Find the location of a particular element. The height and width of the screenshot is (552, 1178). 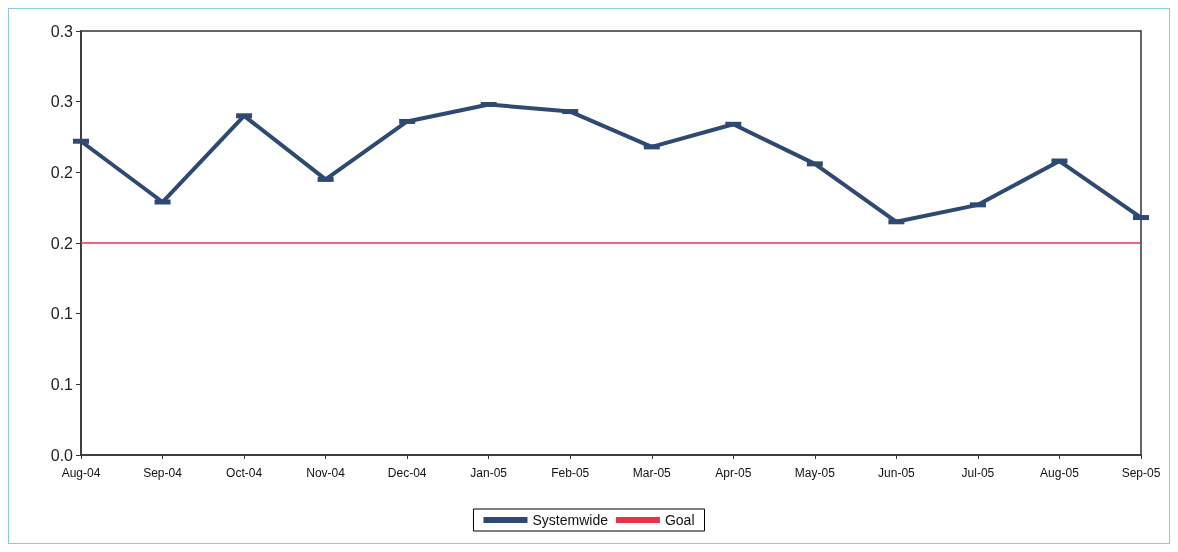

x-tick-label: Mar-05 is located at coordinates (652, 473).